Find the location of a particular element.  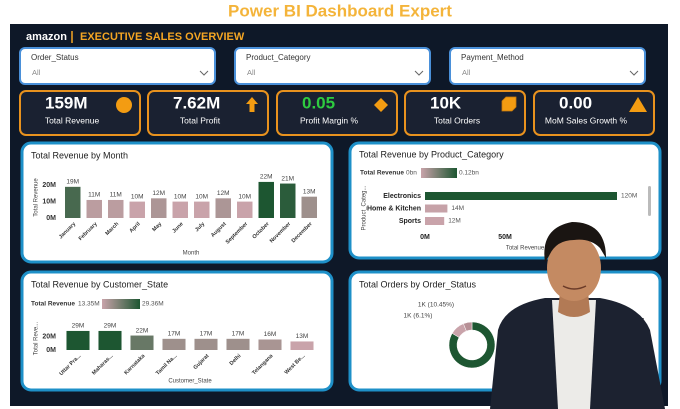

y-tick-label: Sports is located at coordinates (410, 221).